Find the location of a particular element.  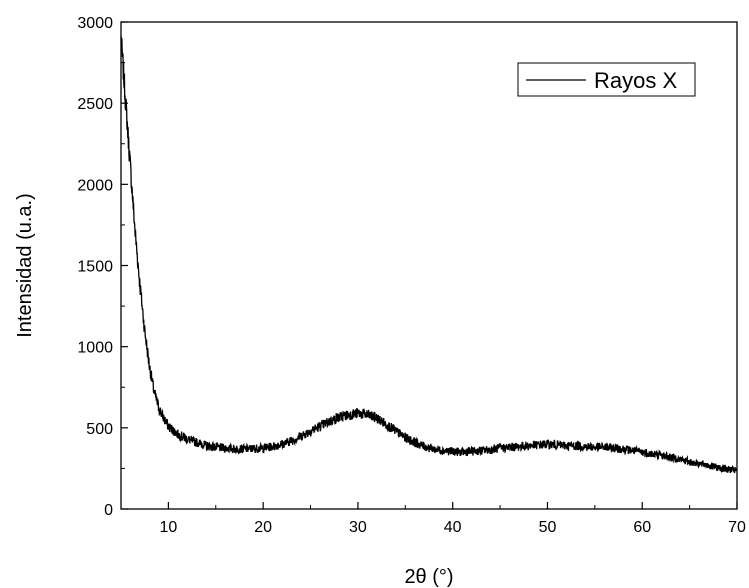

legend: Rayos X is located at coordinates (606, 79).